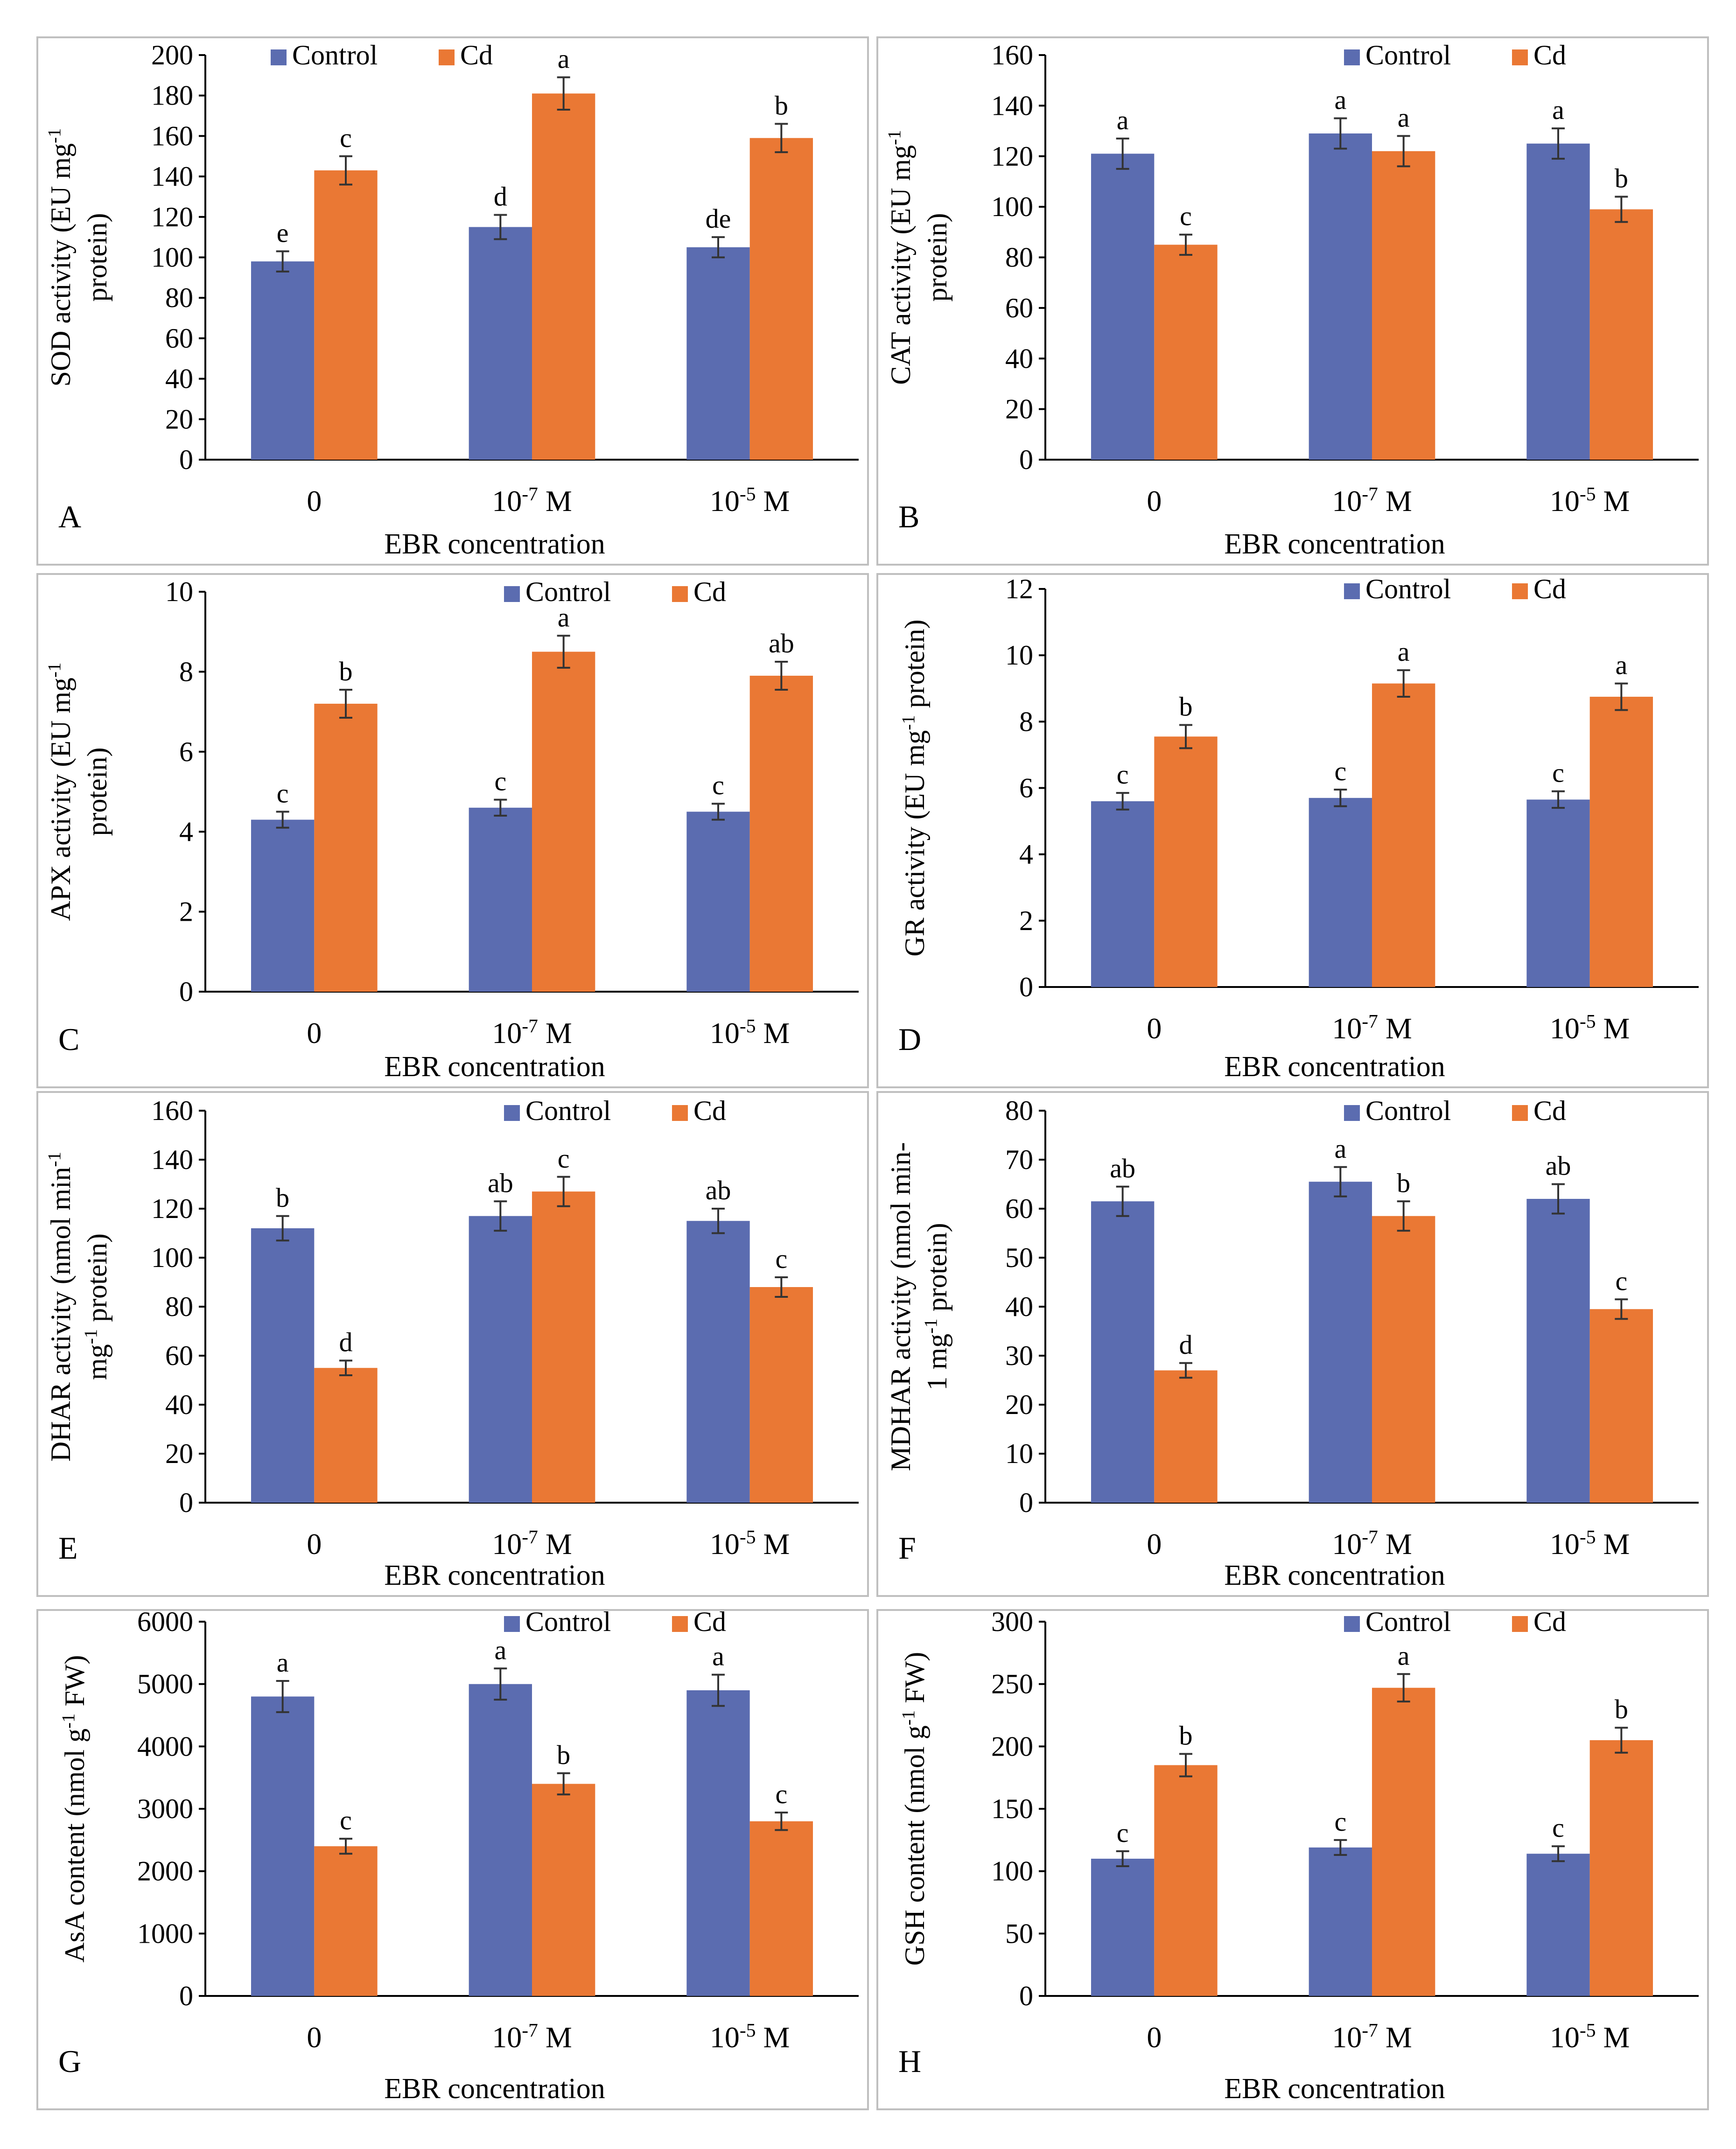 This screenshot has width=1736, height=2149. What do you see at coordinates (907, 1548) in the screenshot?
I see `panel-letter: F` at bounding box center [907, 1548].